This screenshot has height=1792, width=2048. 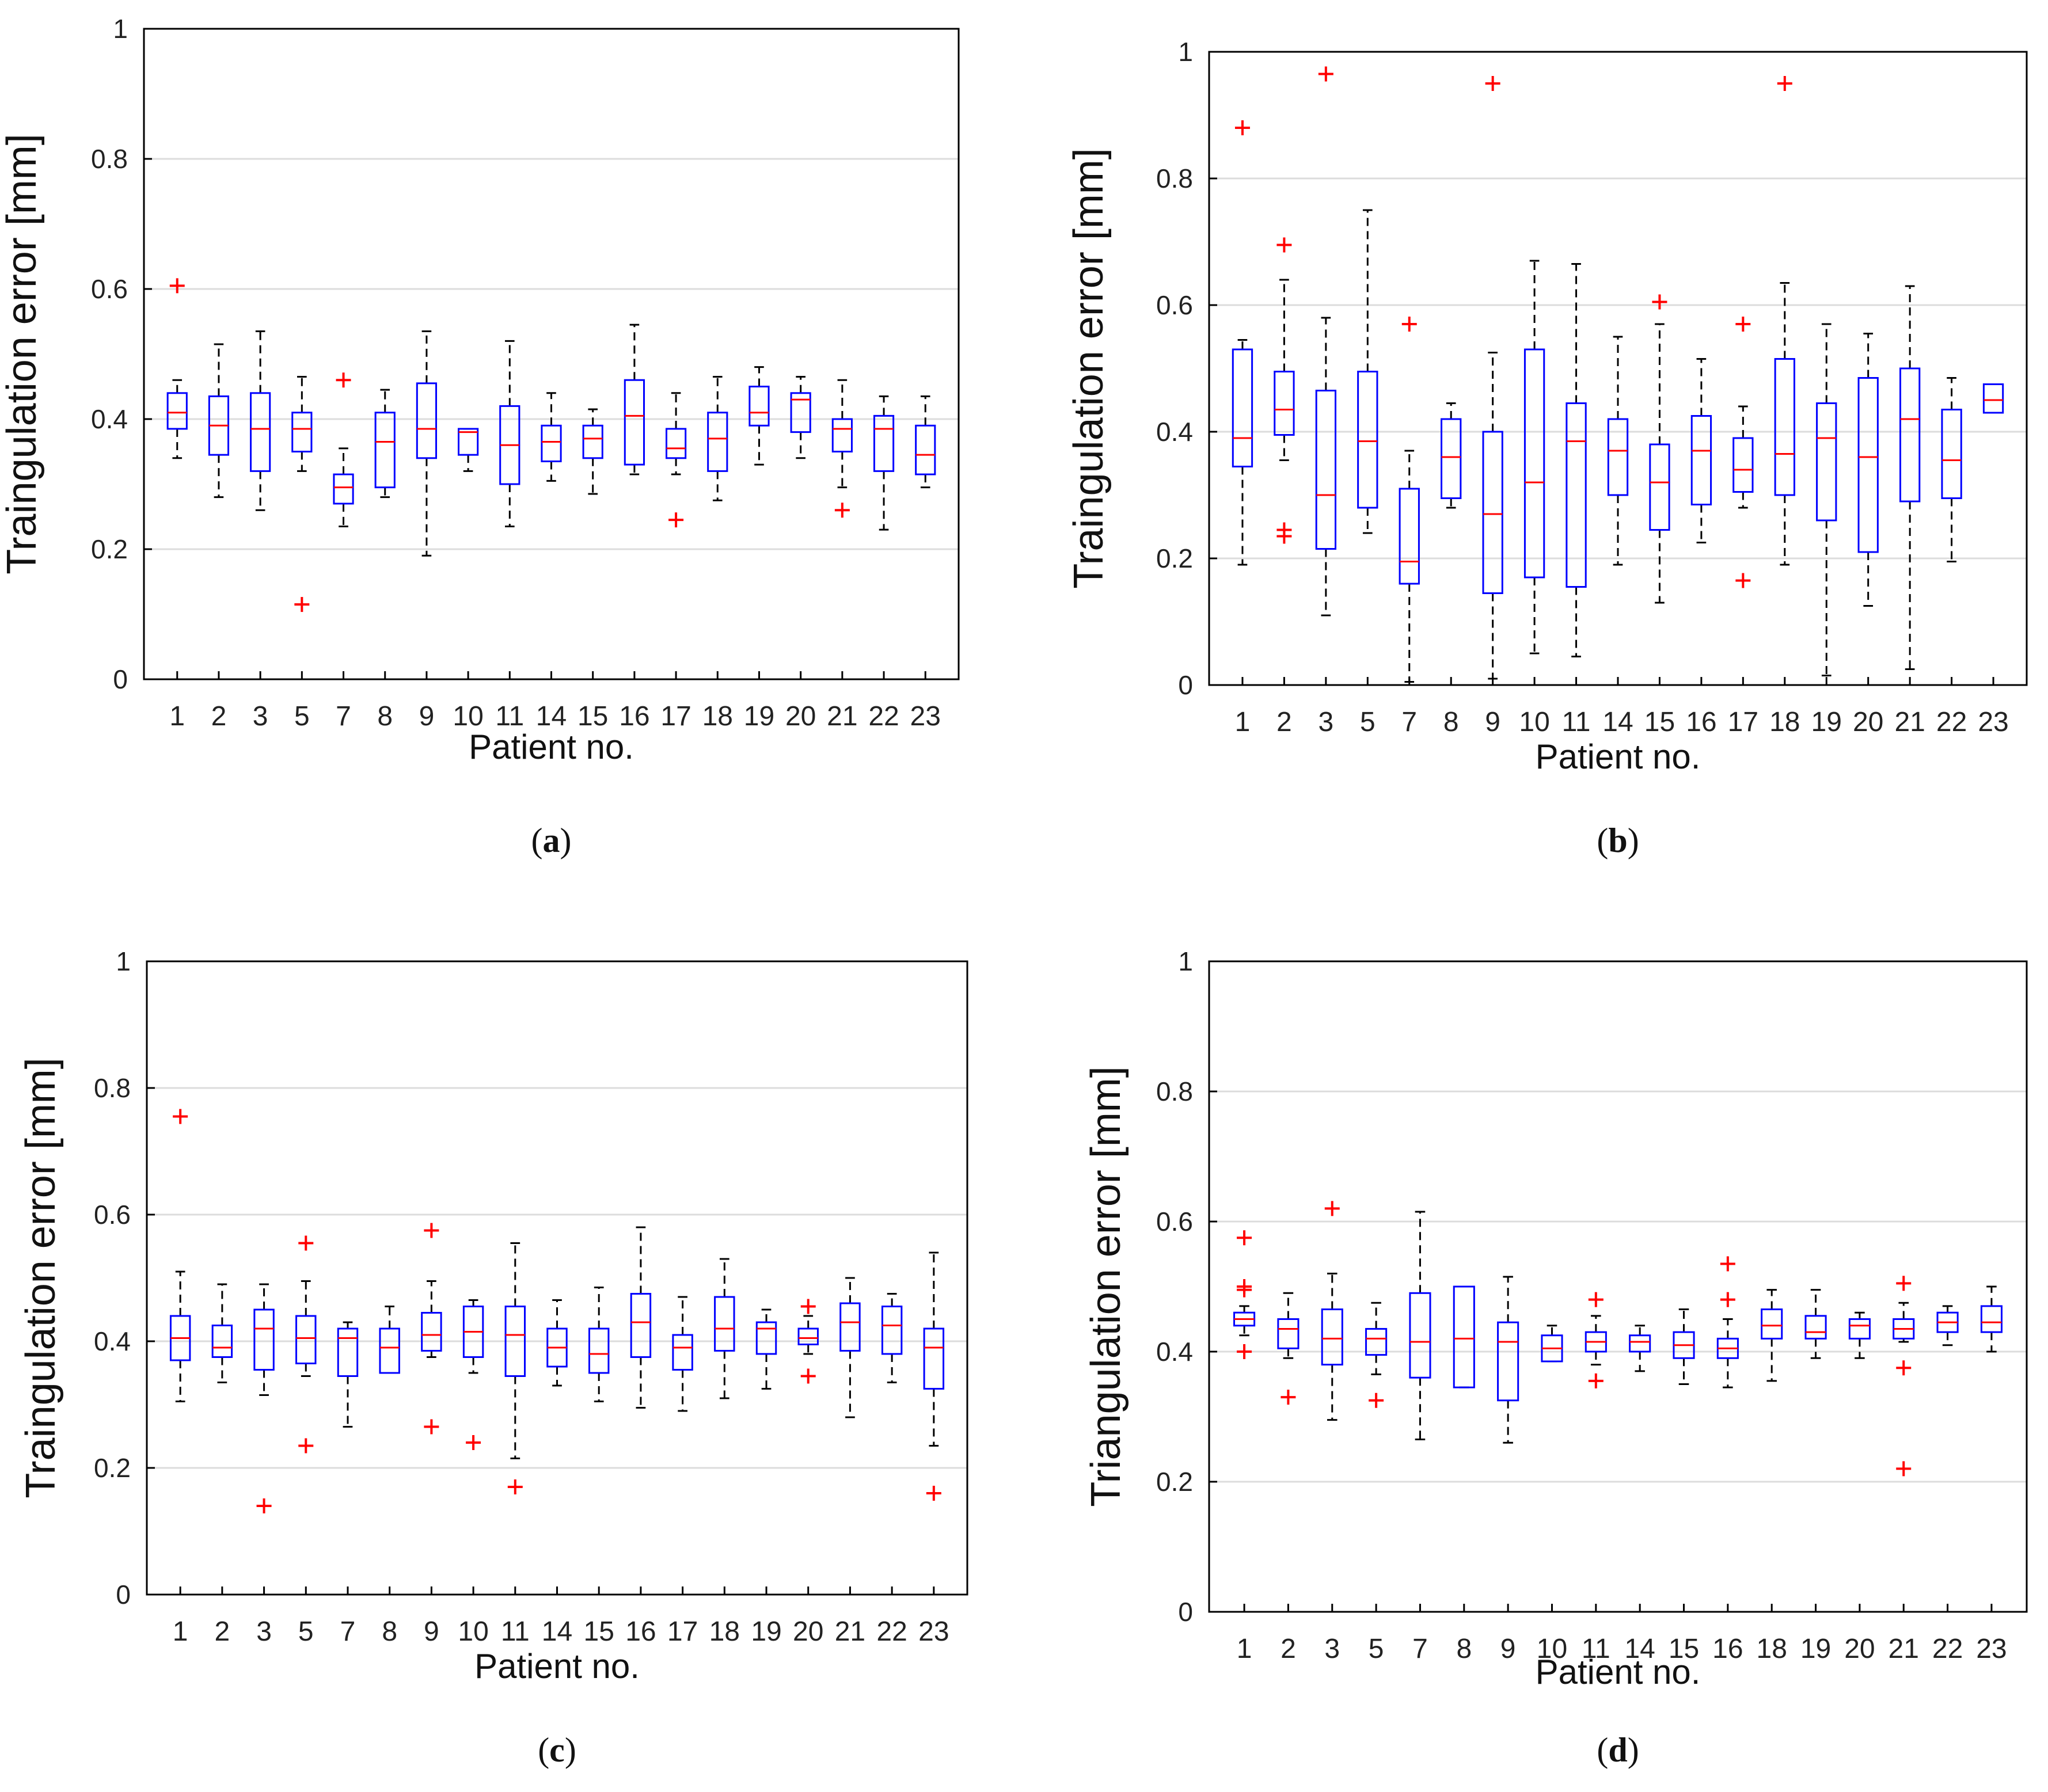 I want to click on y-tick-label: 0.8, so click(x=1174, y=1091).